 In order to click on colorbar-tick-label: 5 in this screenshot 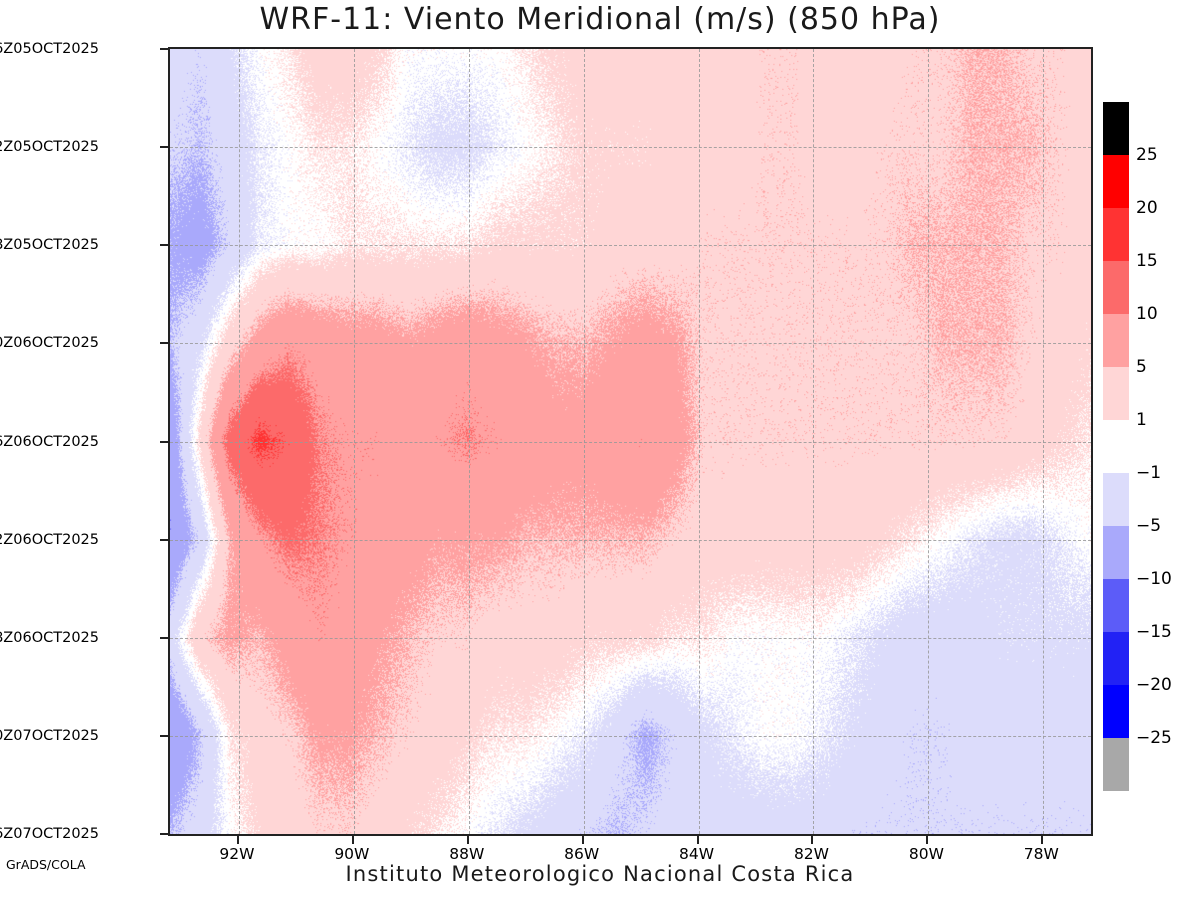, I will do `click(1141, 367)`.